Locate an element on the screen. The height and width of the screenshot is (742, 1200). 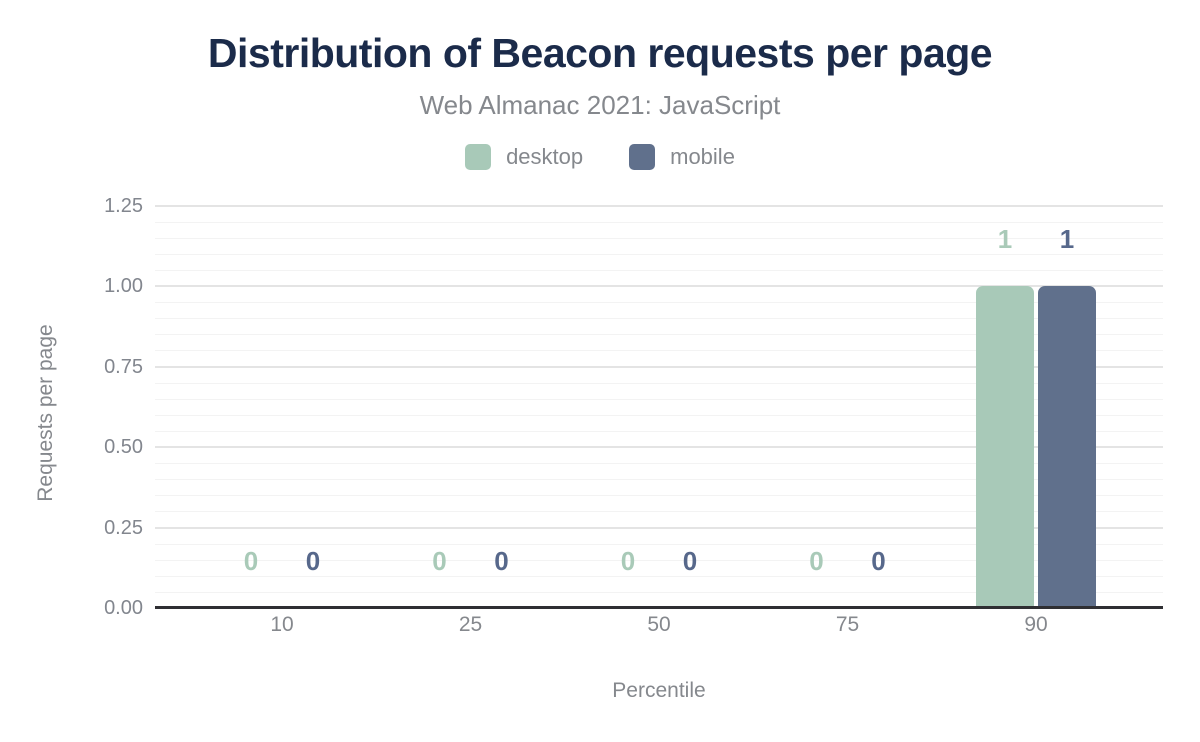
y-tick-label: 0.50 is located at coordinates (123, 447).